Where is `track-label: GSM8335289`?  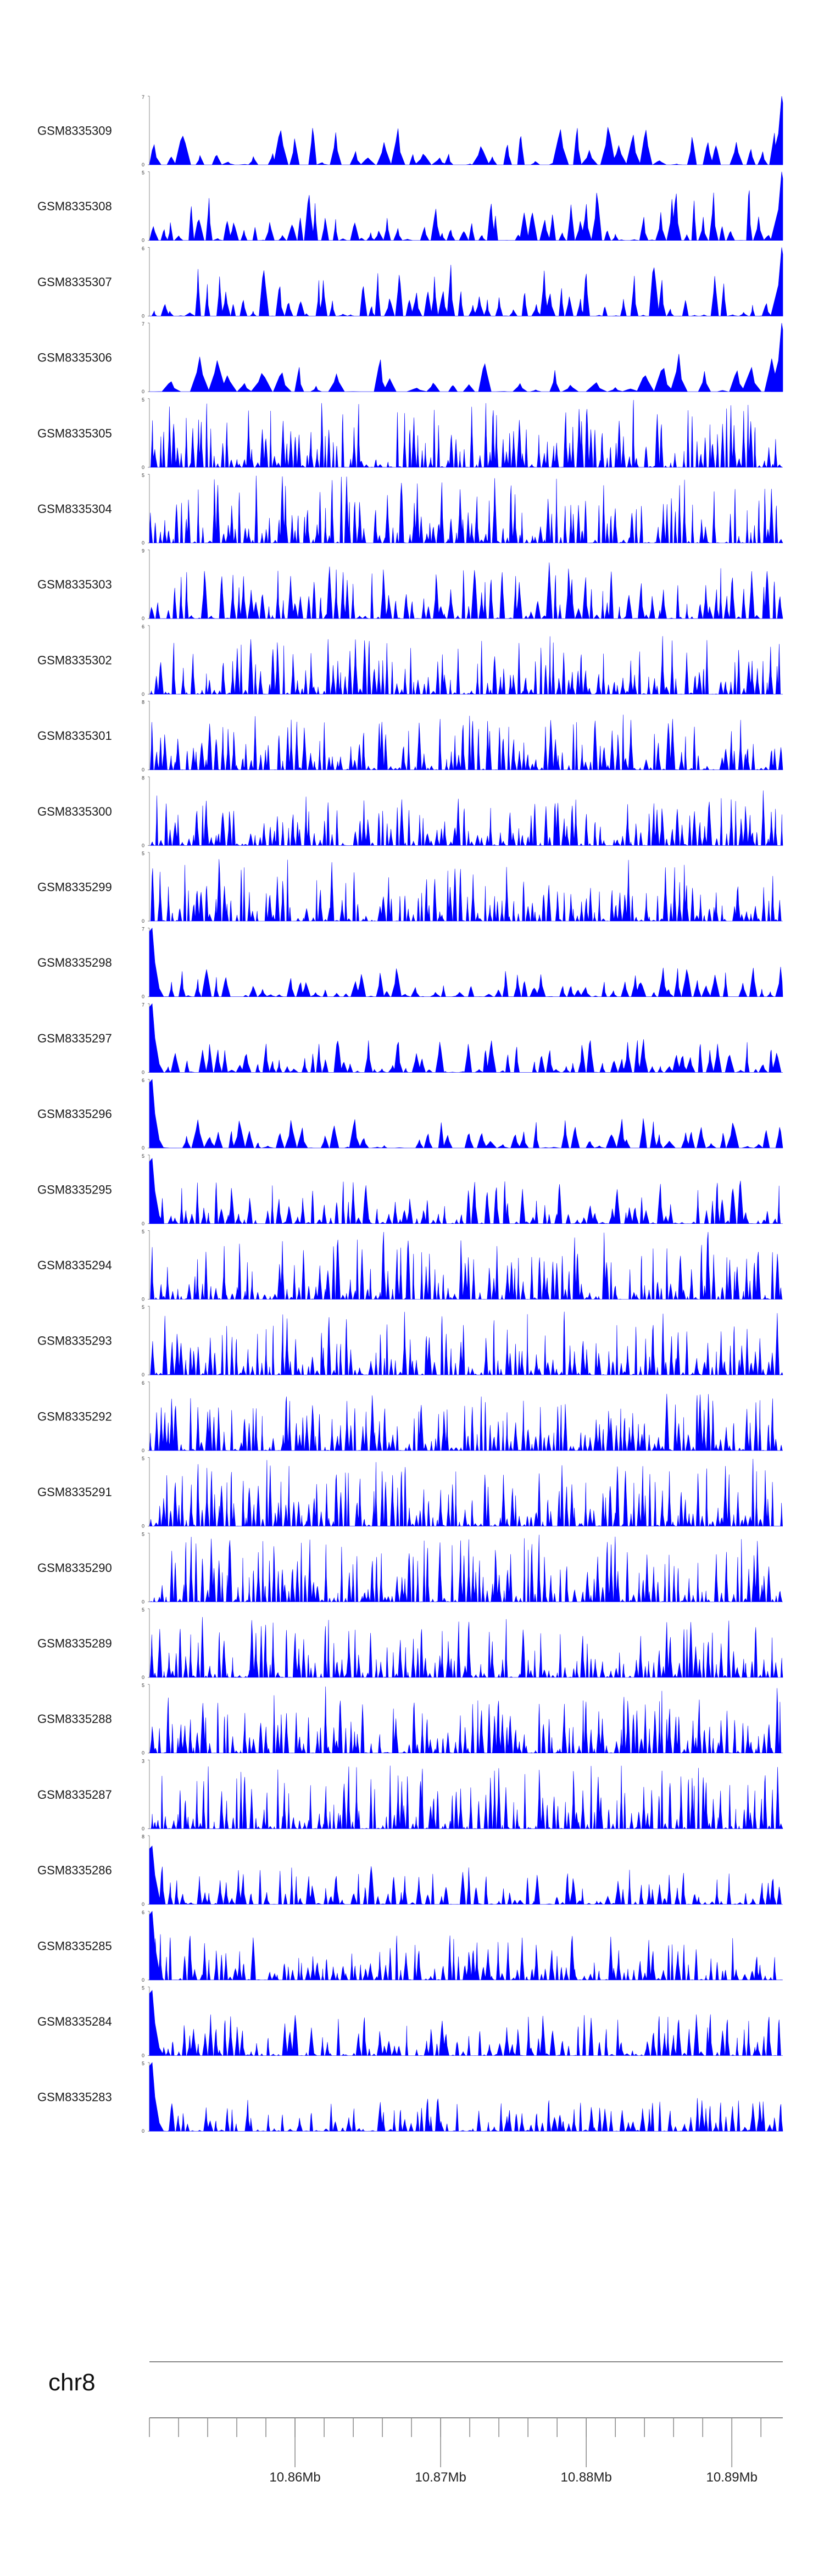 track-label: GSM8335289 is located at coordinates (75, 1644).